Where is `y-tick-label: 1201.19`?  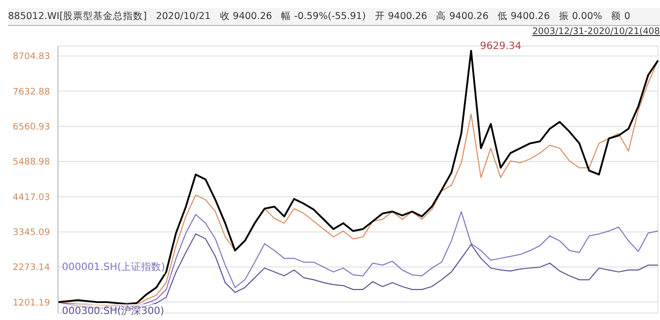
y-tick-label: 1201.19 is located at coordinates (31, 303).